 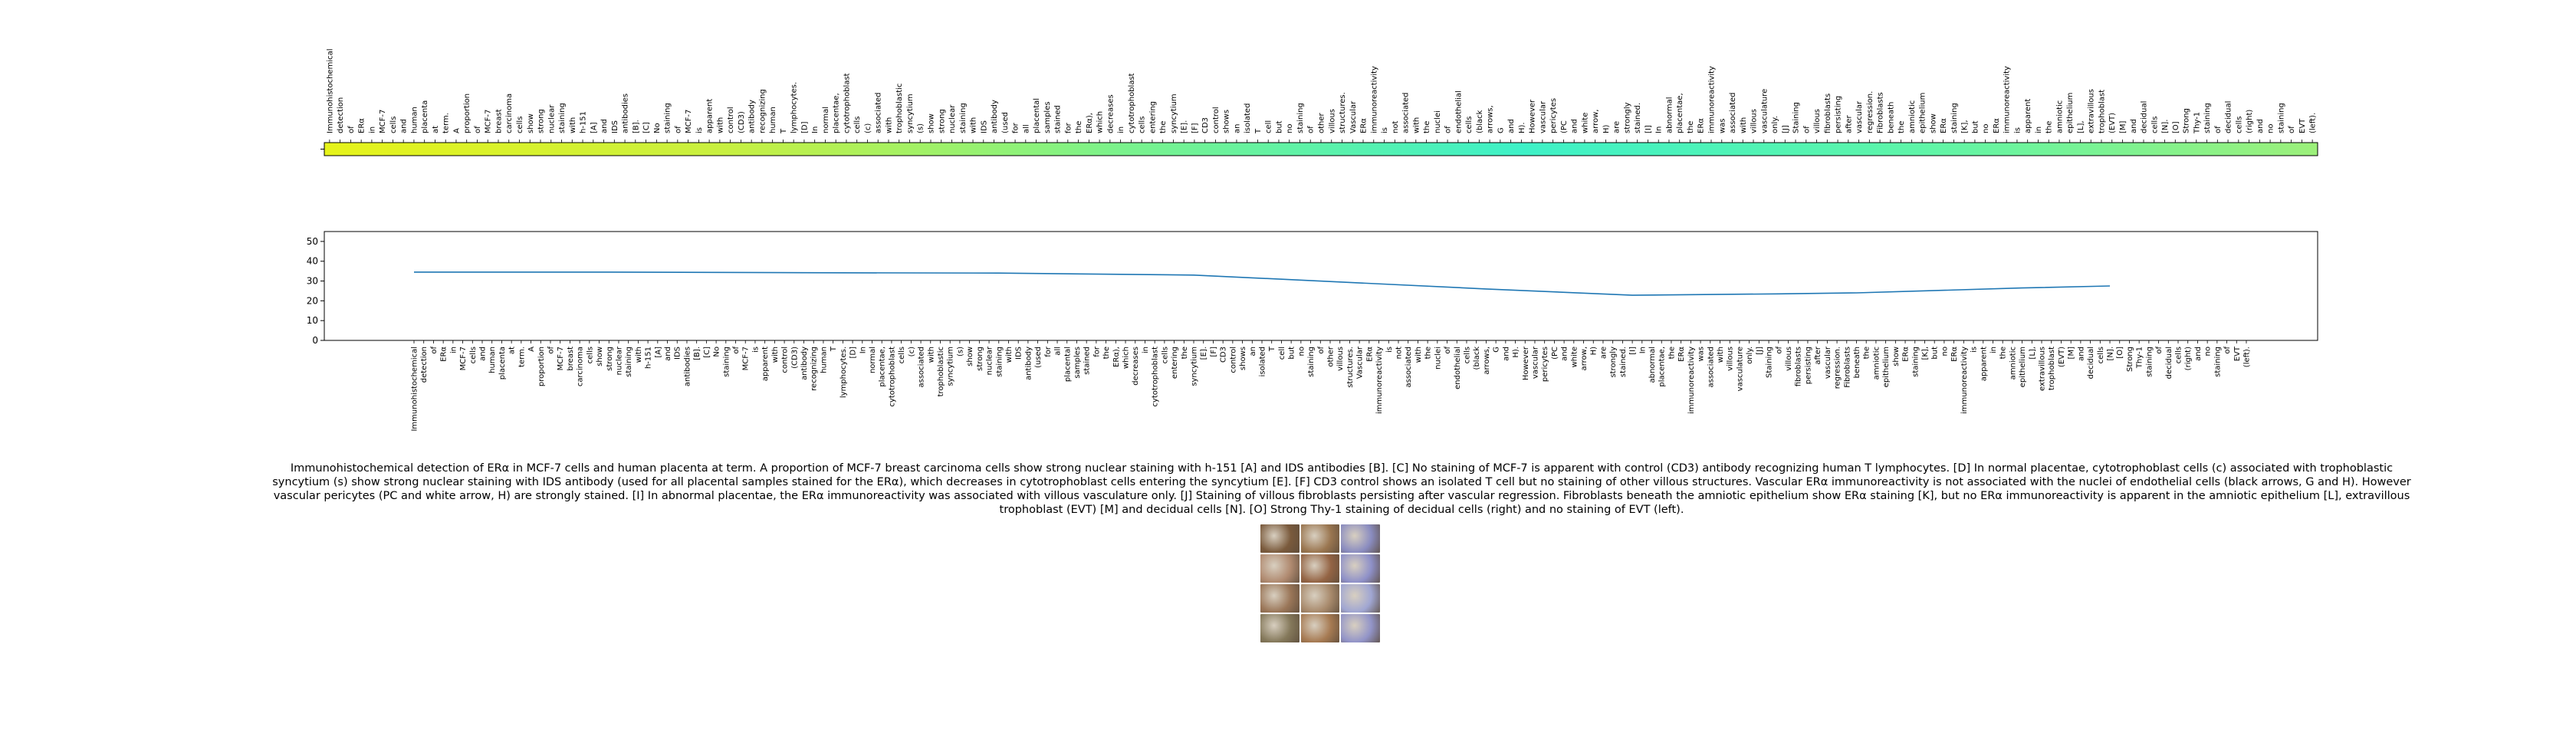 I want to click on x-tick-label: cell, so click(x=1282, y=353).